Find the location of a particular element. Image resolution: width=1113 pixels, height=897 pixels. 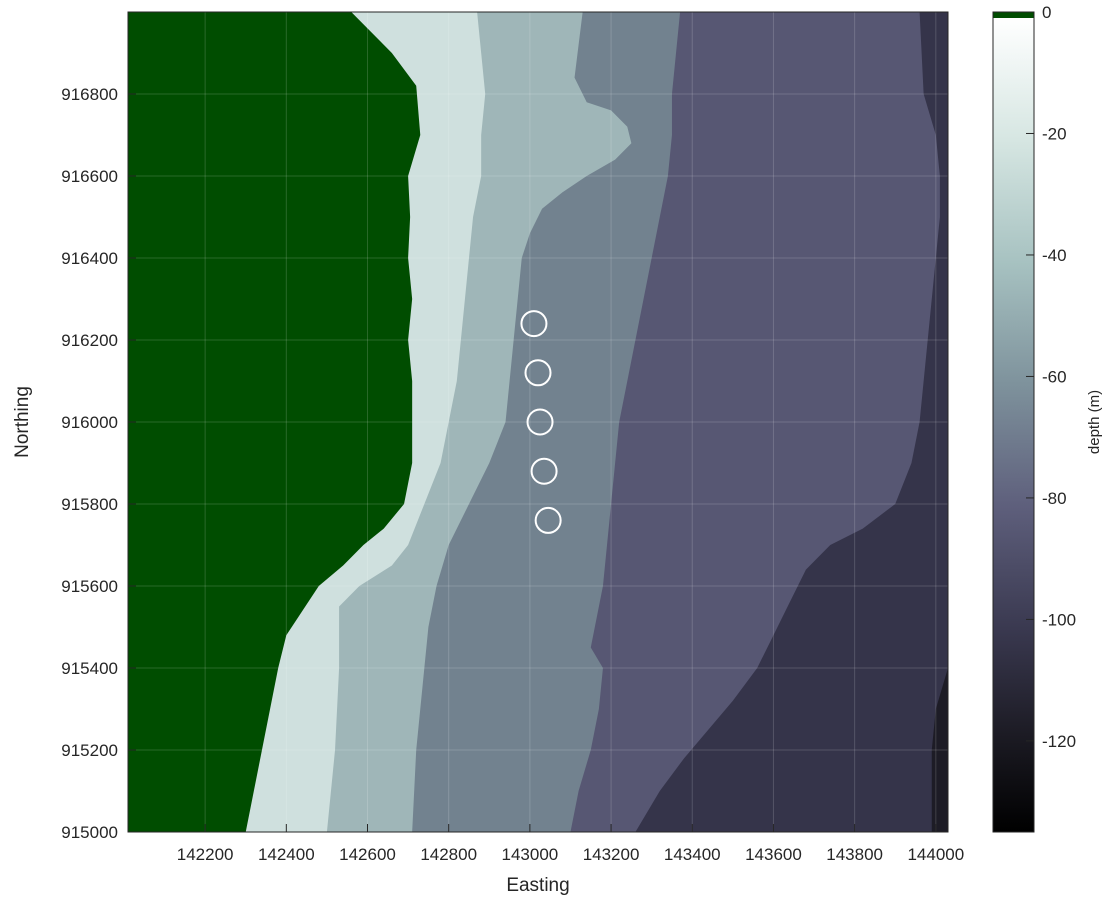

colorbar-tick-label: -60 is located at coordinates (1054, 376).